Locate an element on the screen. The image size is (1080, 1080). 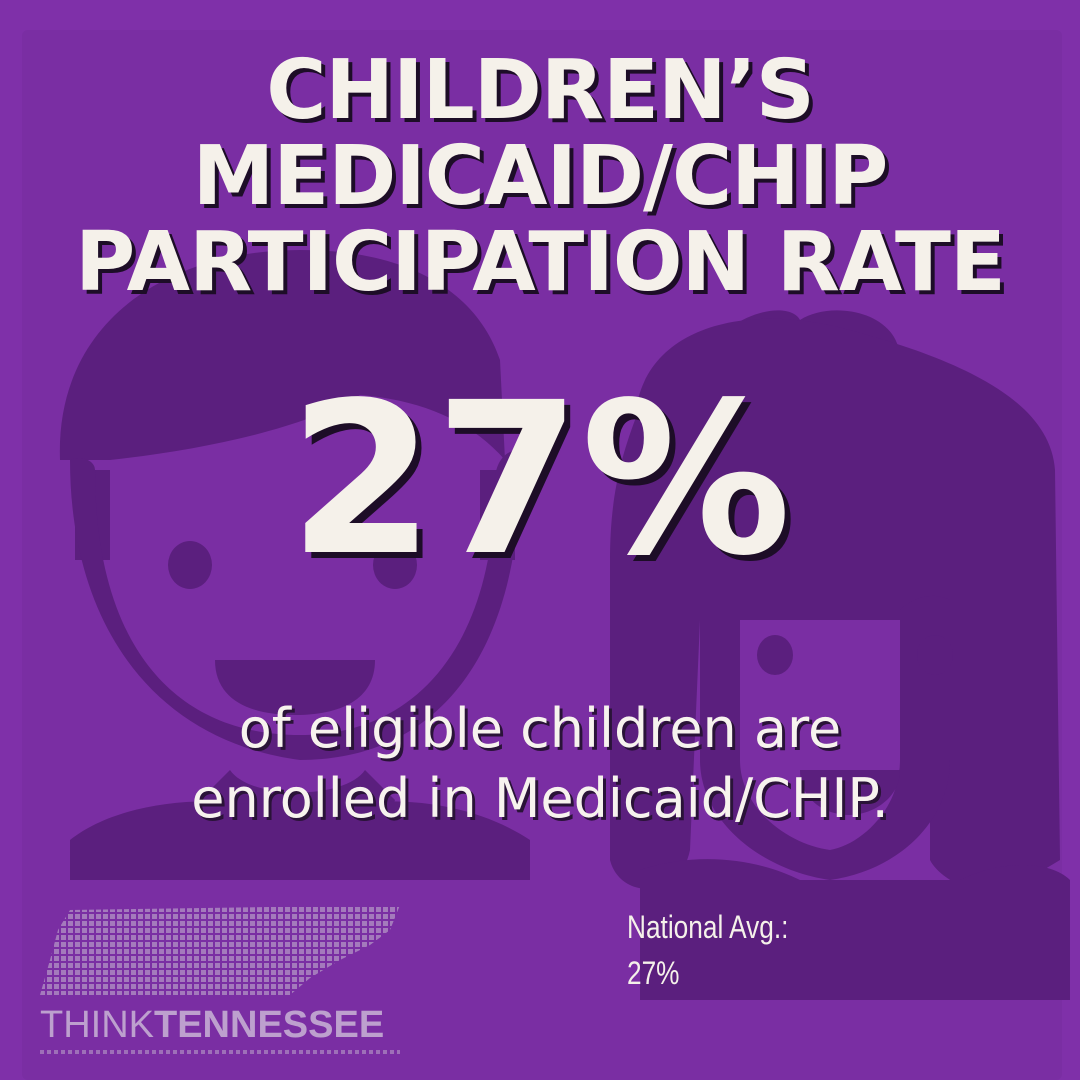
logo-think: THINK is located at coordinates (97, 1025).